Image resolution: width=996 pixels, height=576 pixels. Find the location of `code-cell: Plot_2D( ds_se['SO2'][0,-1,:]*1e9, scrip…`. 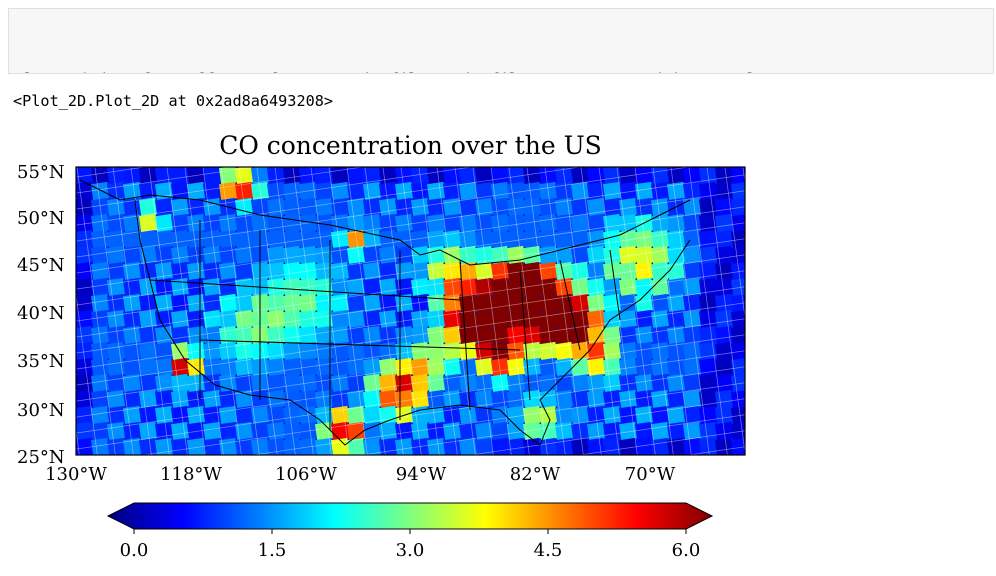

code-cell: Plot_2D( ds_se['SO2'][0,-1,:]*1e9, scrip… is located at coordinates (501, 41).